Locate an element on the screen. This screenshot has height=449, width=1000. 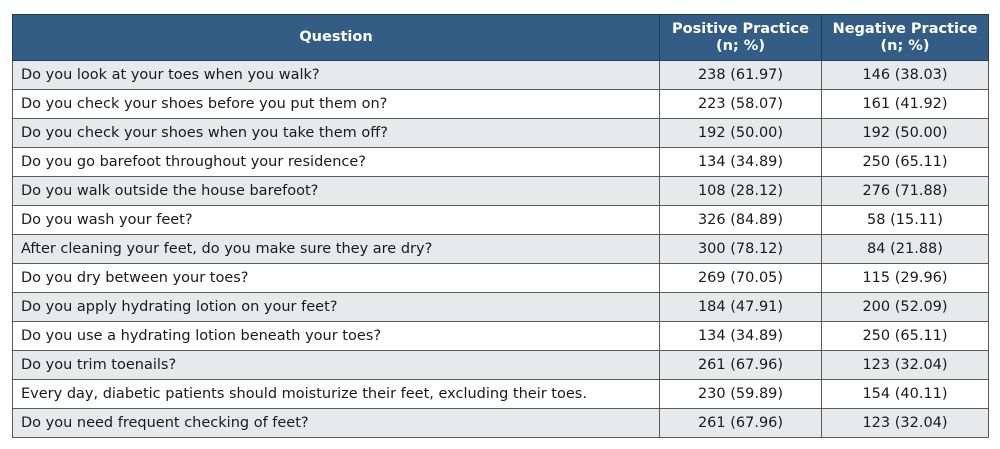
question-cell: Do you trim toenails? is located at coordinates (336, 365).